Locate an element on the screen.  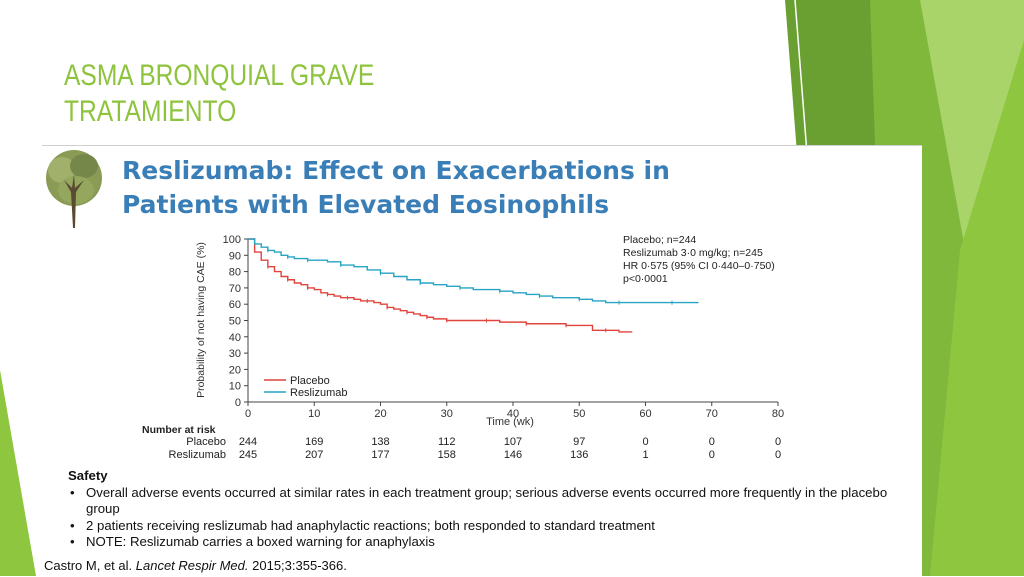
x-tick-label: 0 is located at coordinates (248, 414).